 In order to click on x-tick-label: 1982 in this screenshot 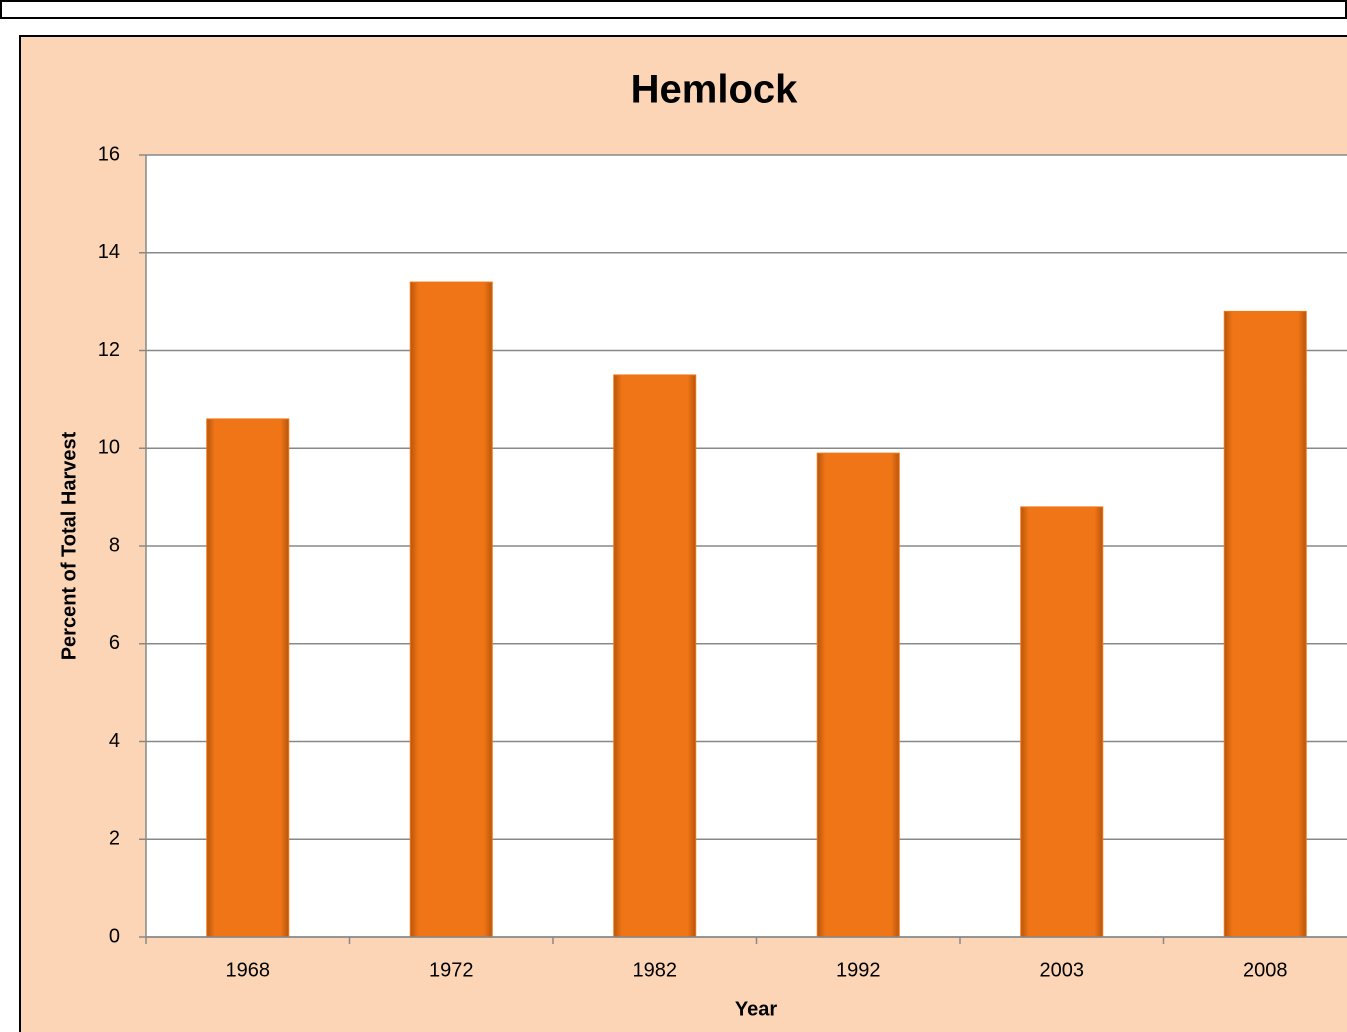, I will do `click(655, 970)`.